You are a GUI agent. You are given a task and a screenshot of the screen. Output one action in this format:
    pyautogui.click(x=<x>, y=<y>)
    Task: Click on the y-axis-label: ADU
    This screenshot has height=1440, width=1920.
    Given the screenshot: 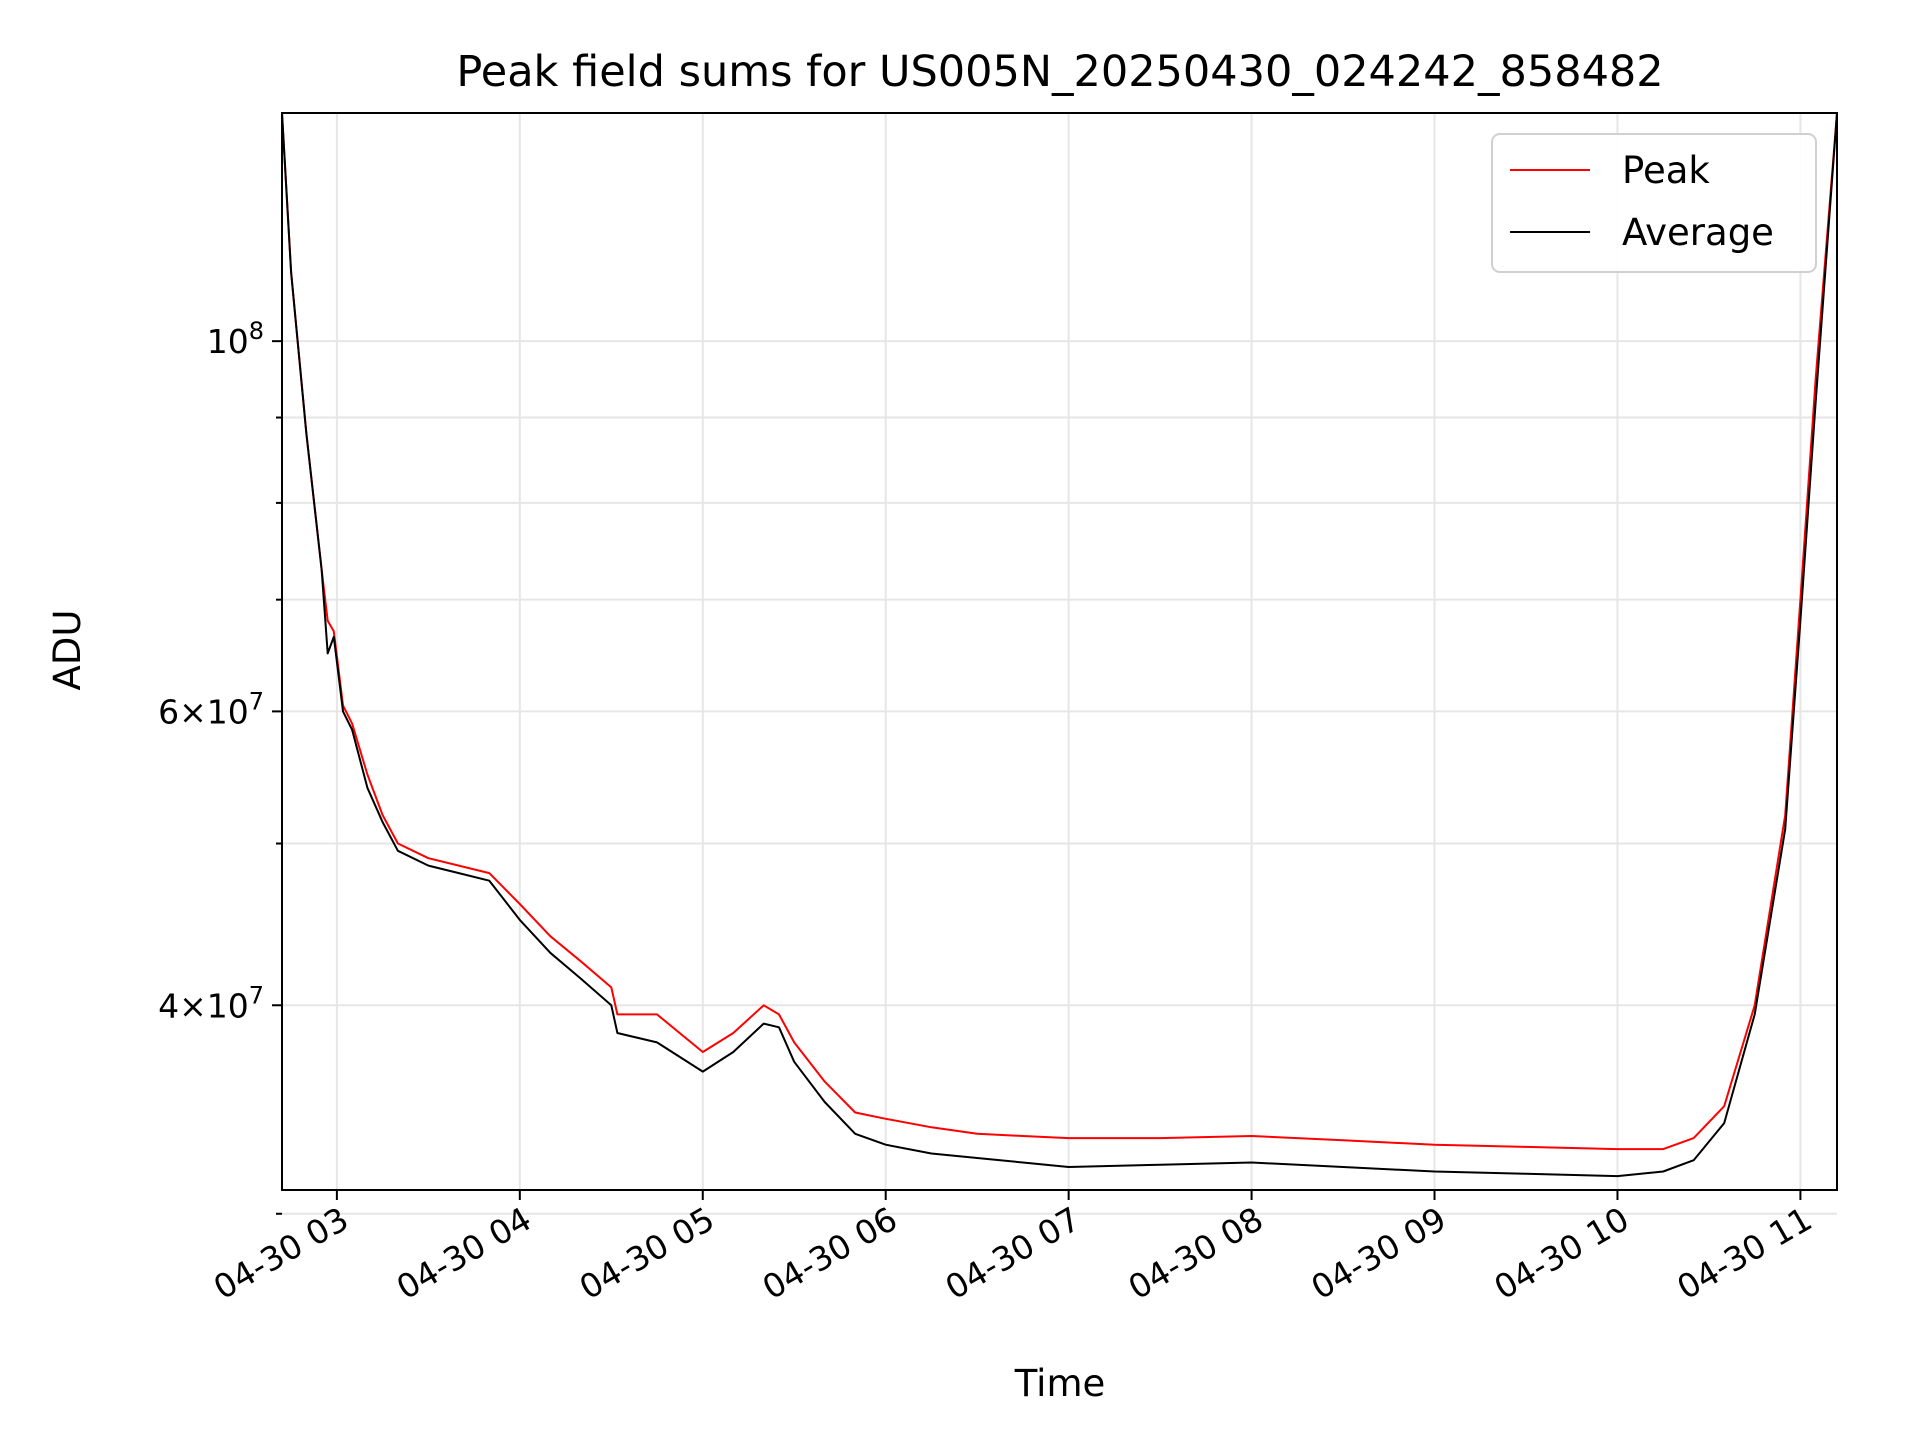 What is the action you would take?
    pyautogui.click(x=67, y=650)
    